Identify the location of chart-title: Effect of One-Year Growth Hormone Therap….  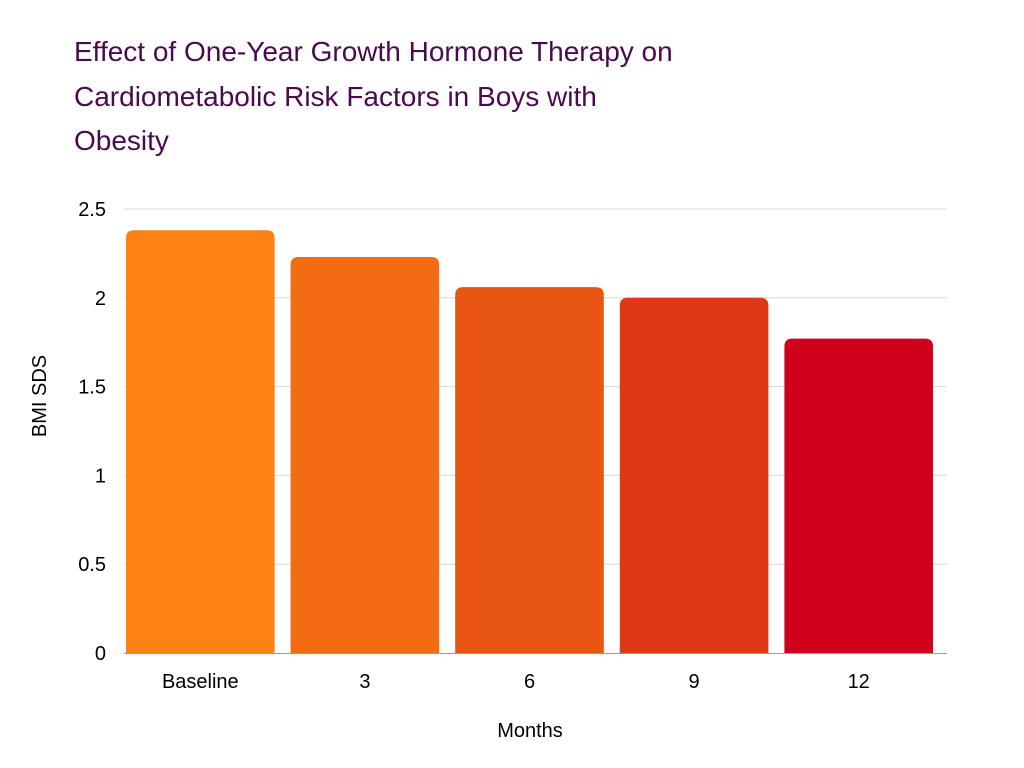
(434, 97).